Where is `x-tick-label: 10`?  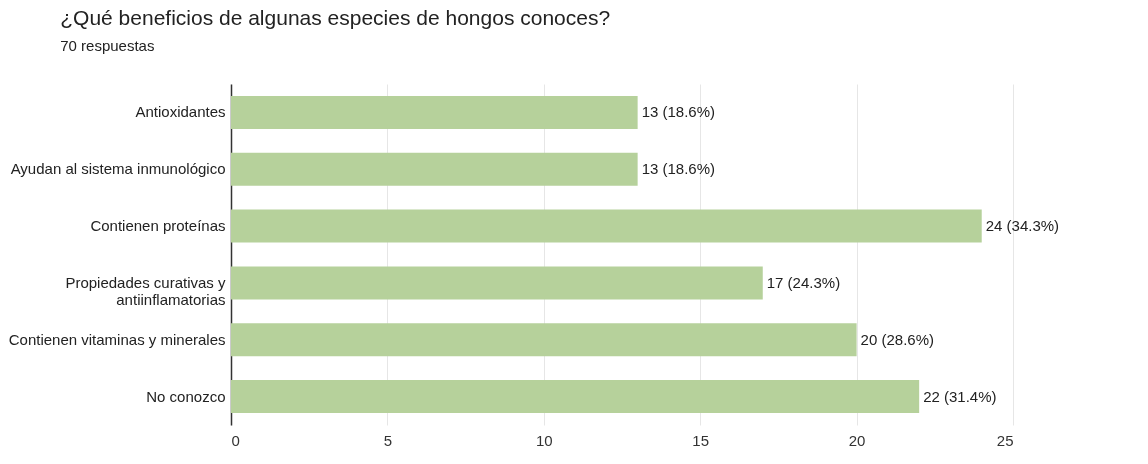
x-tick-label: 10 is located at coordinates (544, 440).